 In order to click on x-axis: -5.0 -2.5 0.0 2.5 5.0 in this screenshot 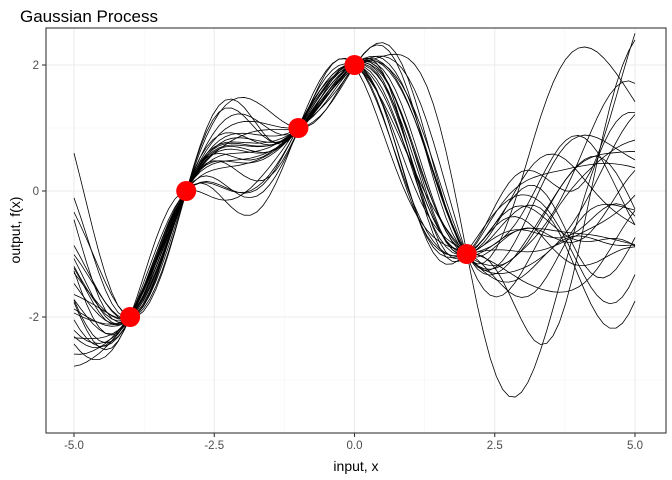, I will do `click(353, 442)`.